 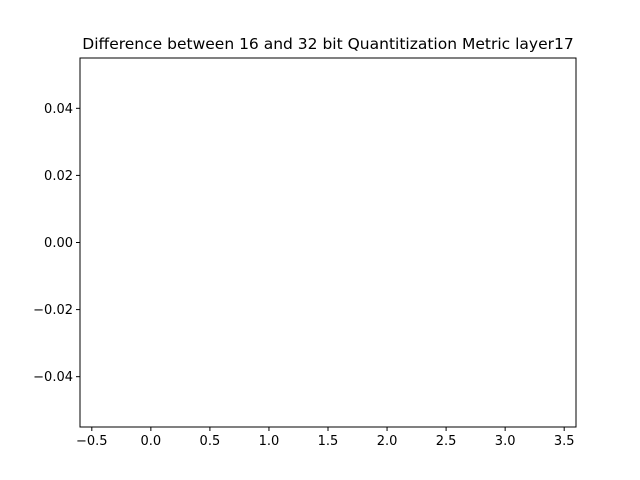 I want to click on y-axis: 0.04 0.02 0.00 −0.02 −0.04, so click(x=56, y=243).